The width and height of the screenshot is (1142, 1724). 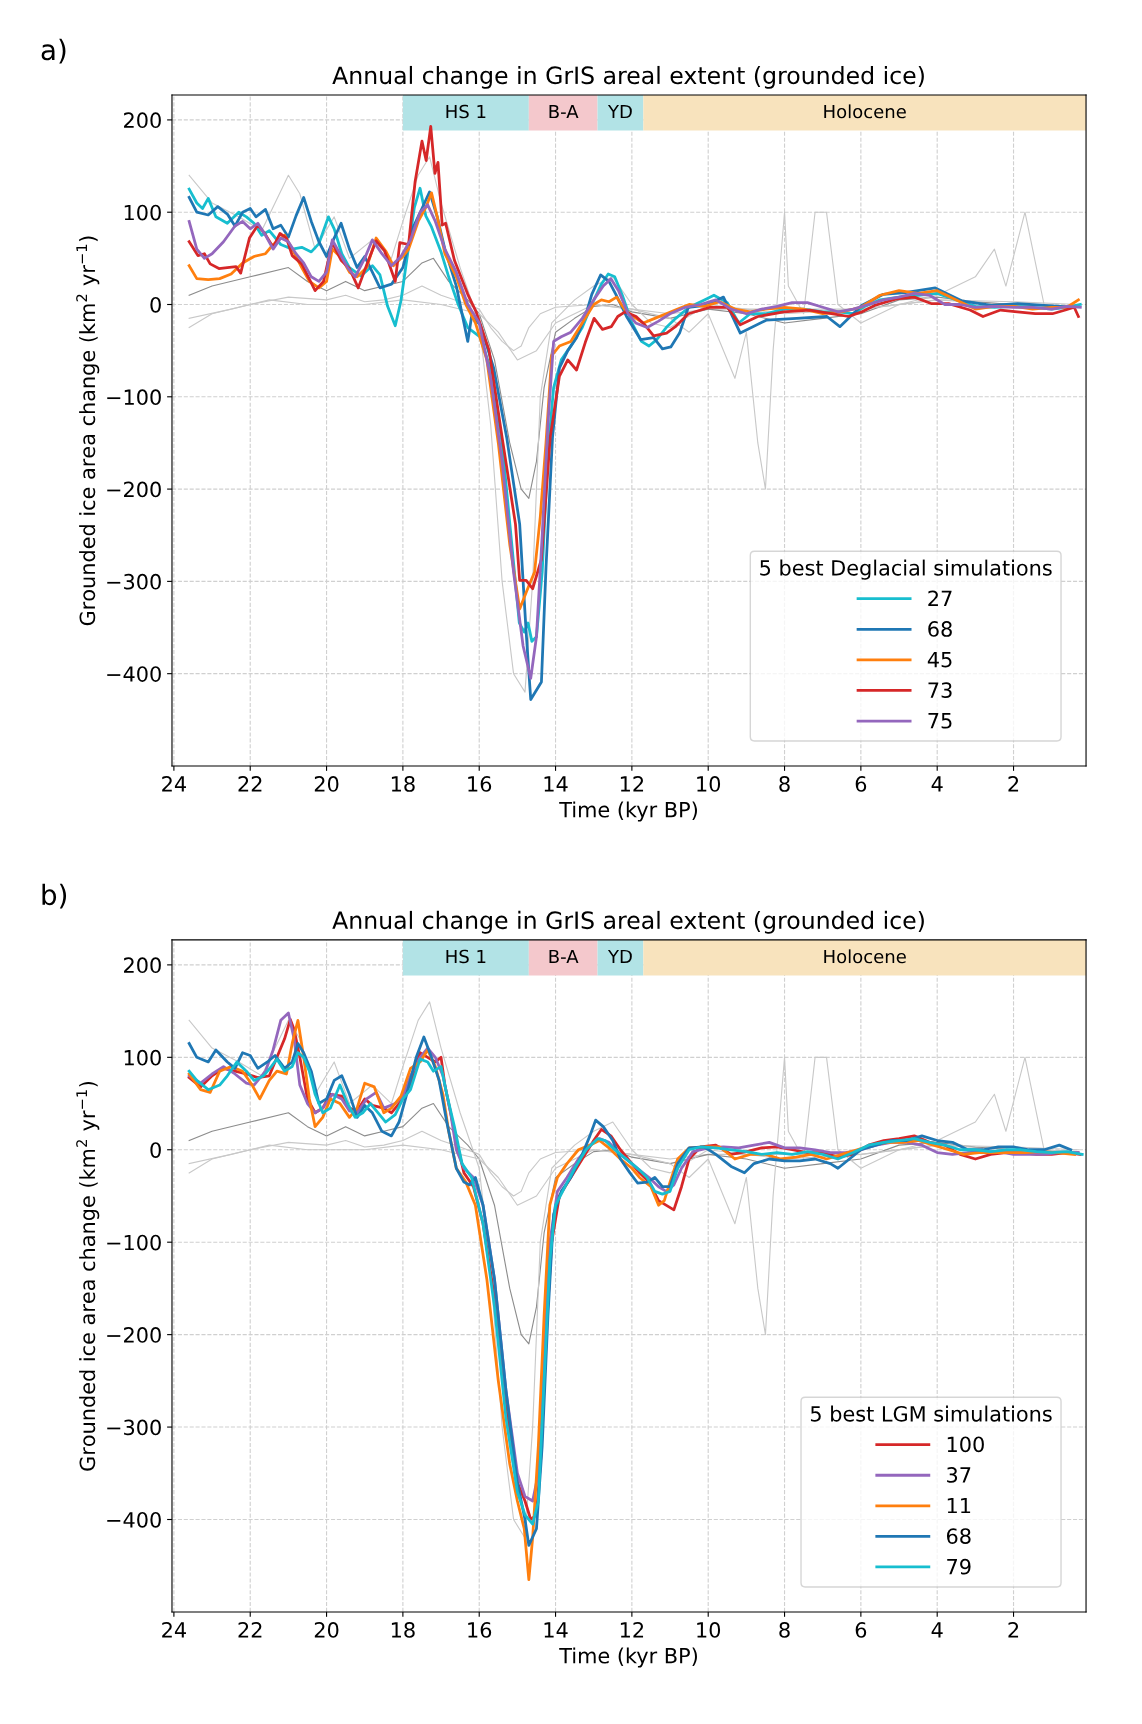 I want to click on text: b), so click(x=54, y=896).